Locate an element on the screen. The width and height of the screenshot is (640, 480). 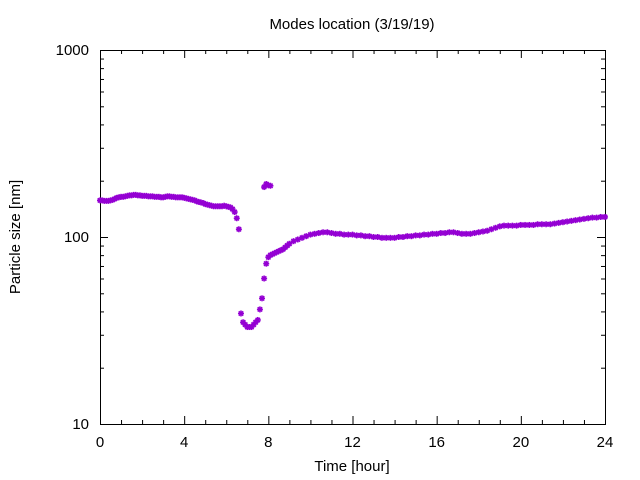
y-tick-label: 1000 is located at coordinates (72, 50).